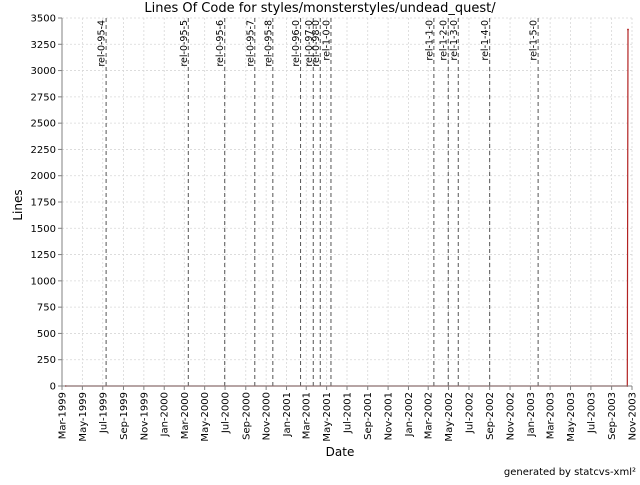  Describe the element at coordinates (429, 415) in the screenshot. I see `x-tick-label: Mar-2002` at that location.